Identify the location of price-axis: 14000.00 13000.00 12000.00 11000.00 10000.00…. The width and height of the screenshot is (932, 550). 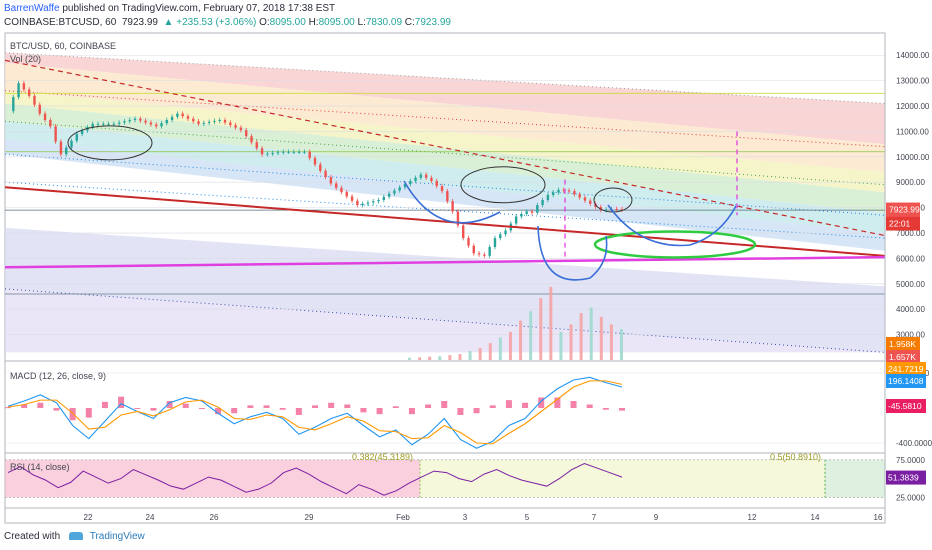
(914, 276).